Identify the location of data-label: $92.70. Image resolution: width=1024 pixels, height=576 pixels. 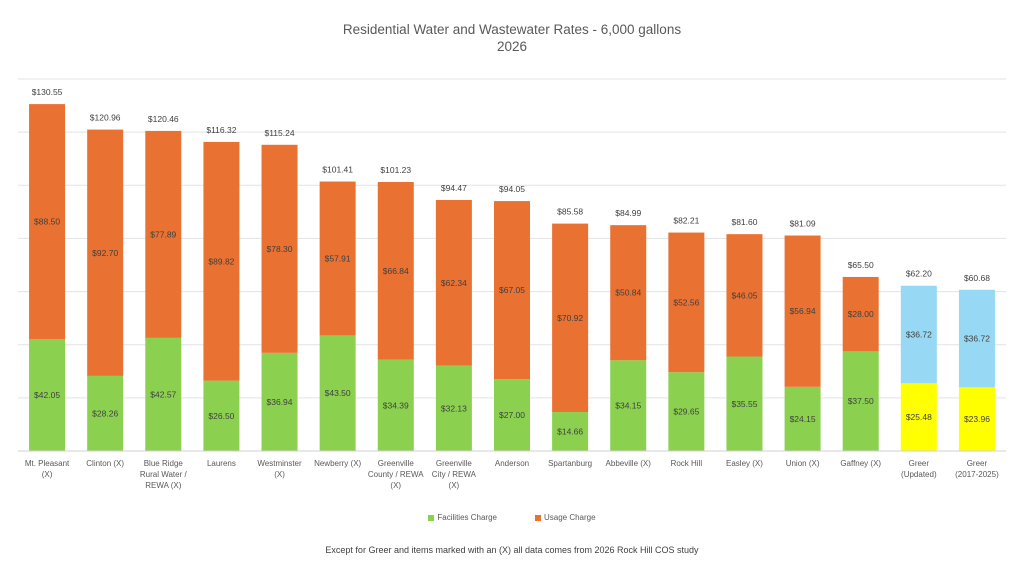
(105, 253).